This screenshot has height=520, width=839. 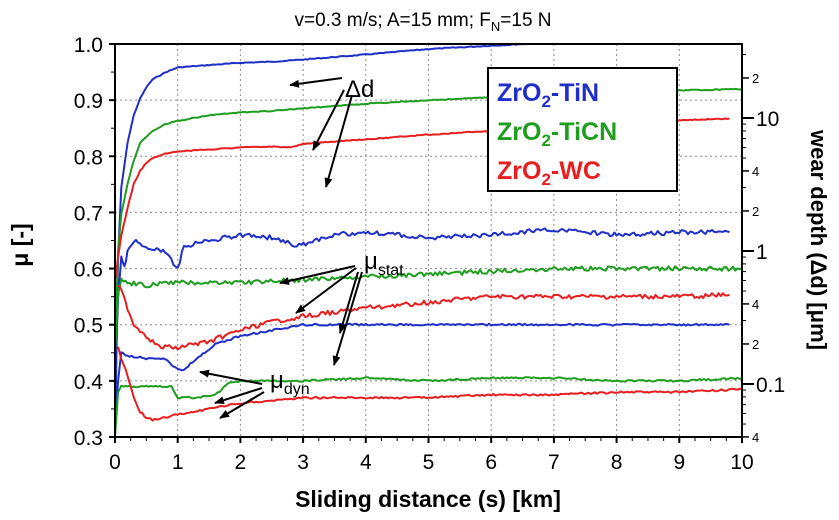 What do you see at coordinates (767, 119) in the screenshot?
I see `y2-tick-label: 10` at bounding box center [767, 119].